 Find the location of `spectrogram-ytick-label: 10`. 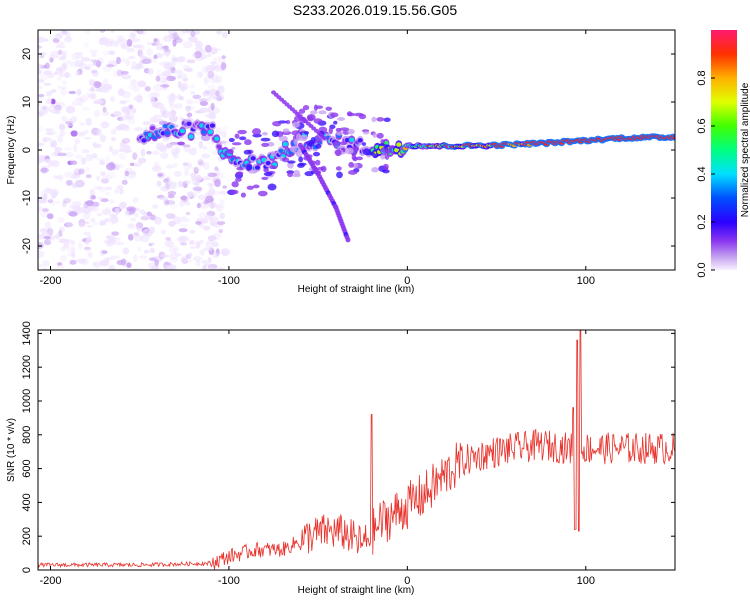

spectrogram-ytick-label: 10 is located at coordinates (27, 102).